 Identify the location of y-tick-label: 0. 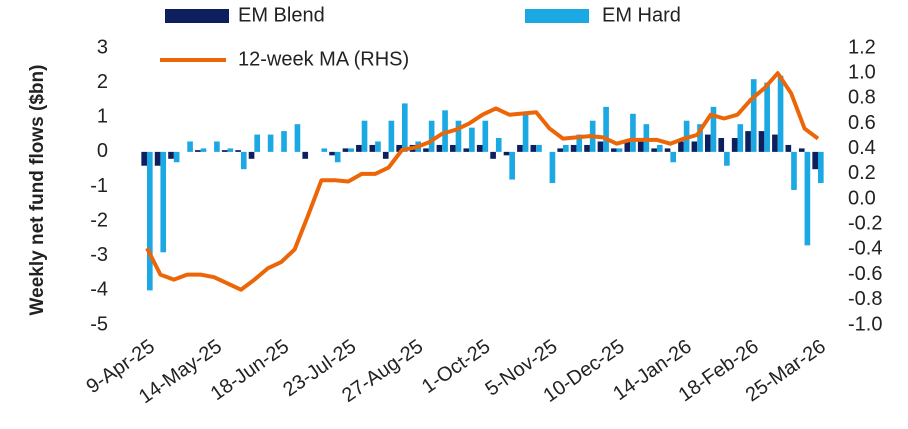
(102, 151).